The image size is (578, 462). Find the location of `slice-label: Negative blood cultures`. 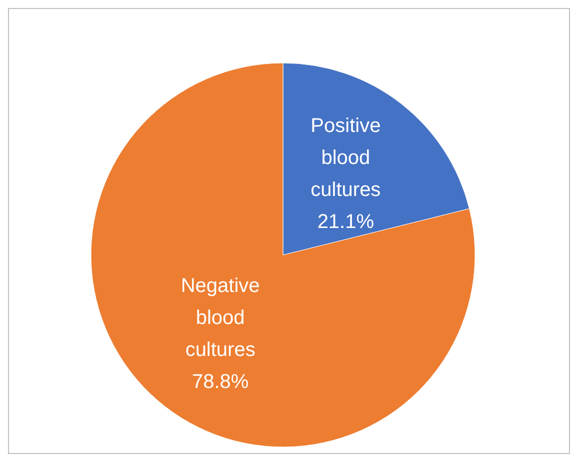

slice-label: Negative blood cultures is located at coordinates (220, 318).